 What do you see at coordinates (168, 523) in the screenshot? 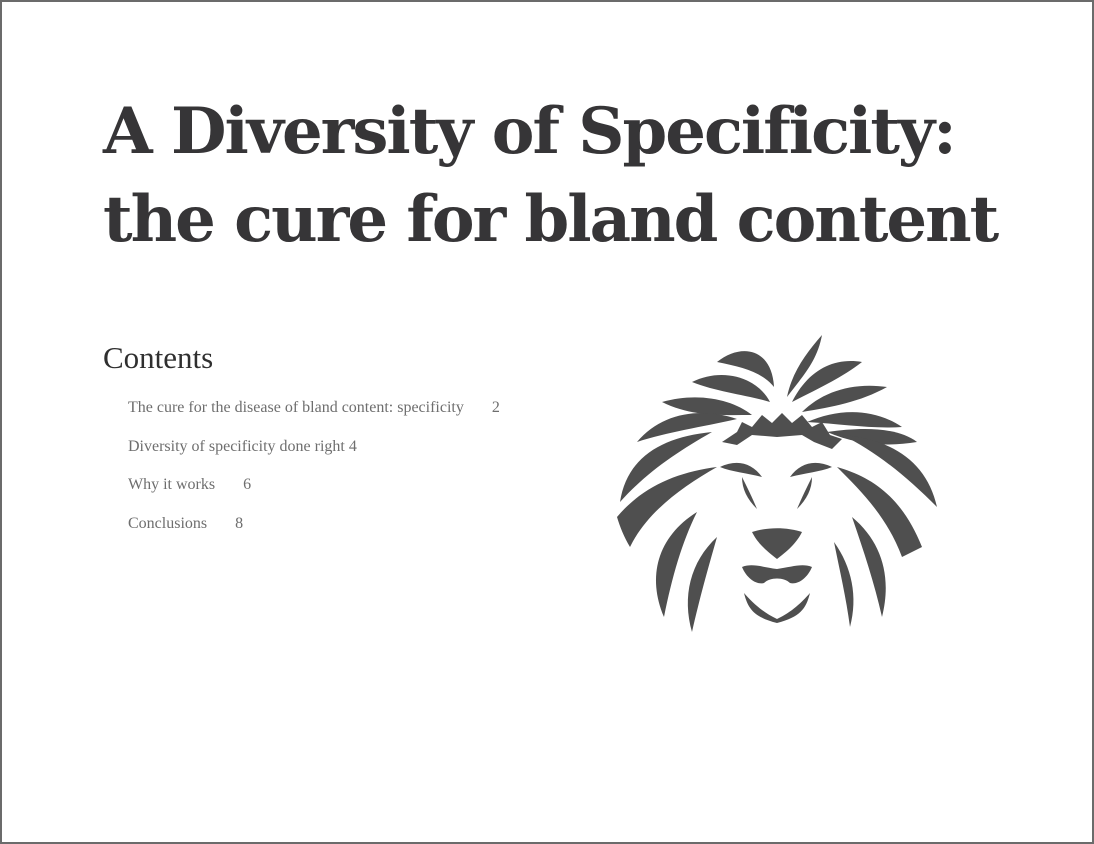
I see `toc-entry-label: Conclusions` at bounding box center [168, 523].